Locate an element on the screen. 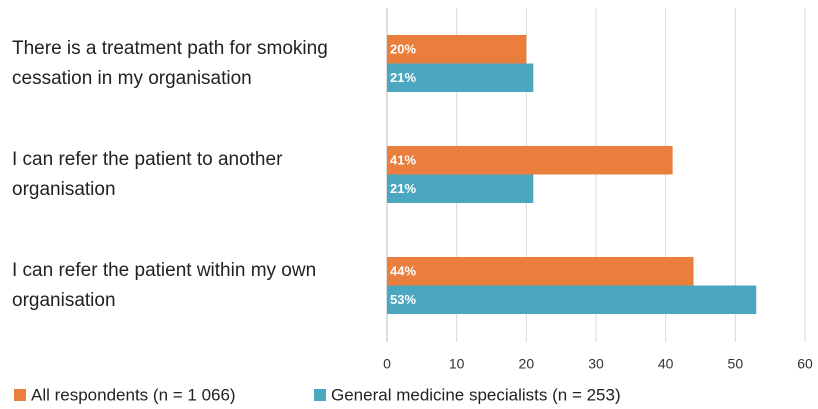 The width and height of the screenshot is (818, 409). x-tick-label: 30 is located at coordinates (596, 364).